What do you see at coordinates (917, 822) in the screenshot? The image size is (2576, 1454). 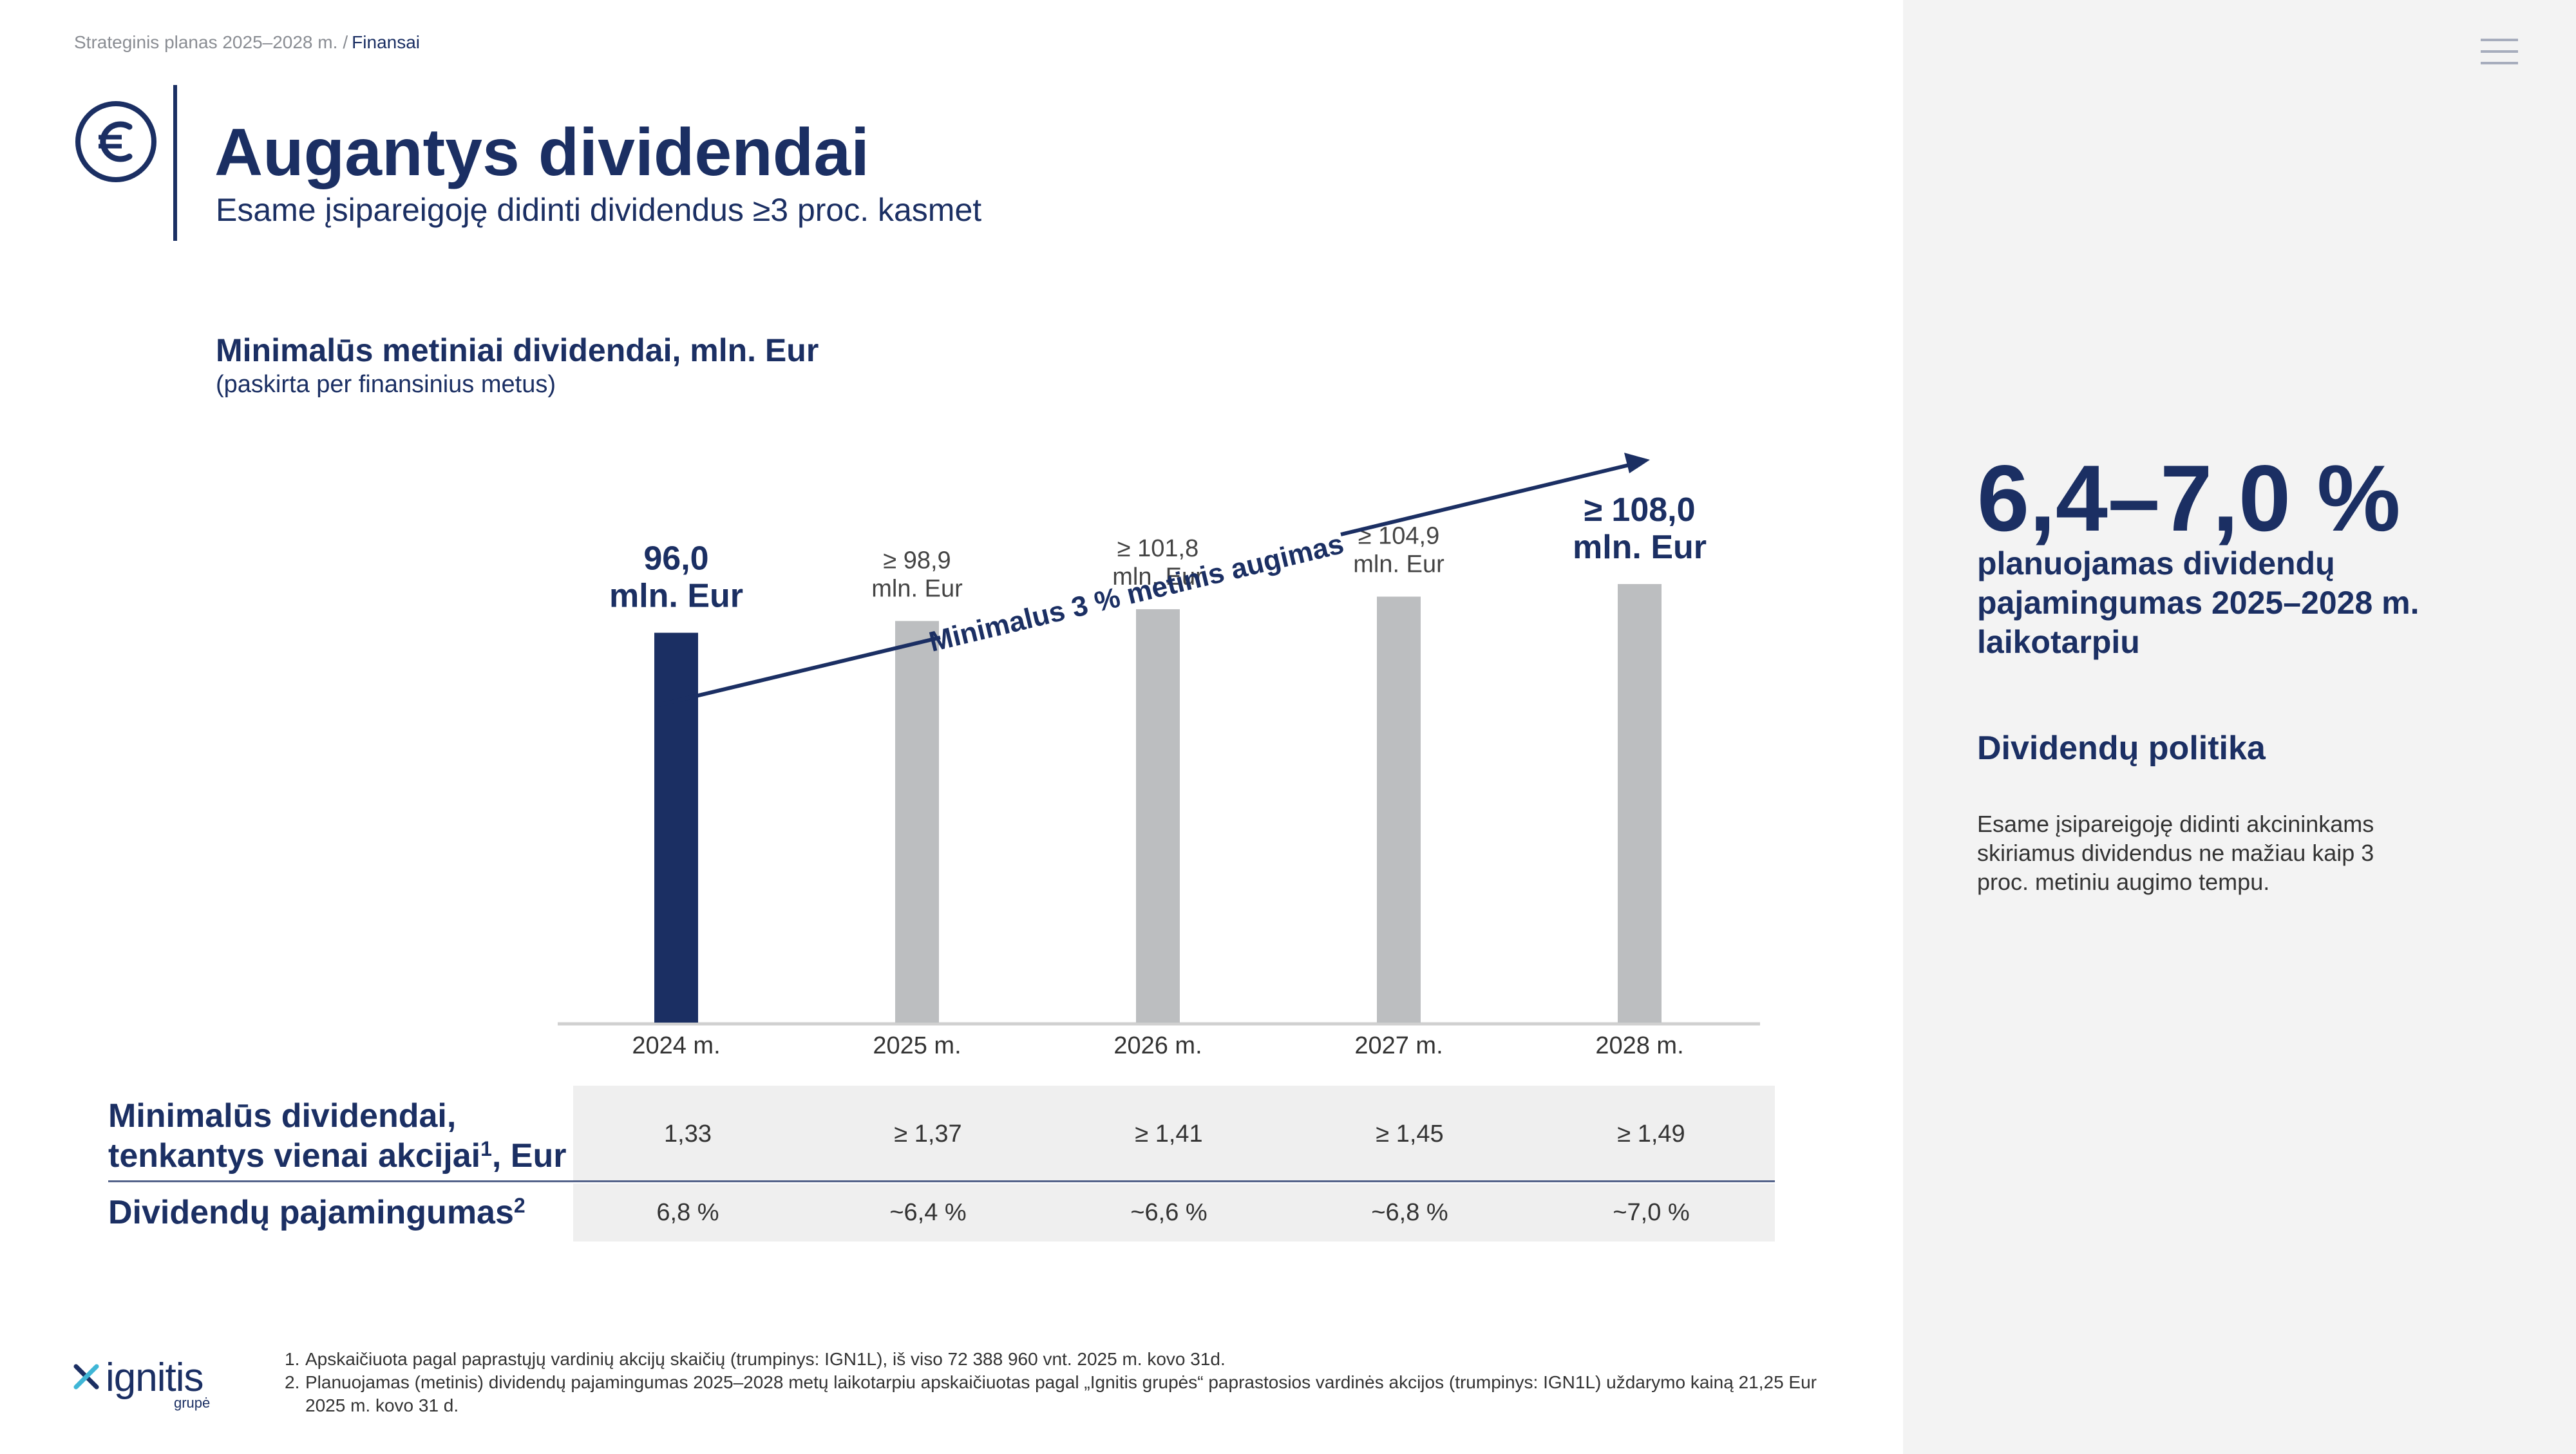 I see `bar-2025` at bounding box center [917, 822].